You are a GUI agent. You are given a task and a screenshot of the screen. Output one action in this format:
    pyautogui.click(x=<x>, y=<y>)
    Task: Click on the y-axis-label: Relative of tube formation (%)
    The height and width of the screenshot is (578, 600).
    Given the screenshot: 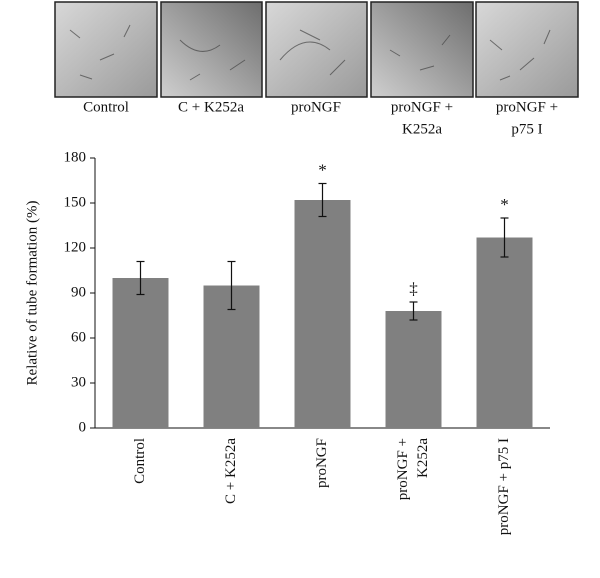 What is the action you would take?
    pyautogui.click(x=32, y=293)
    